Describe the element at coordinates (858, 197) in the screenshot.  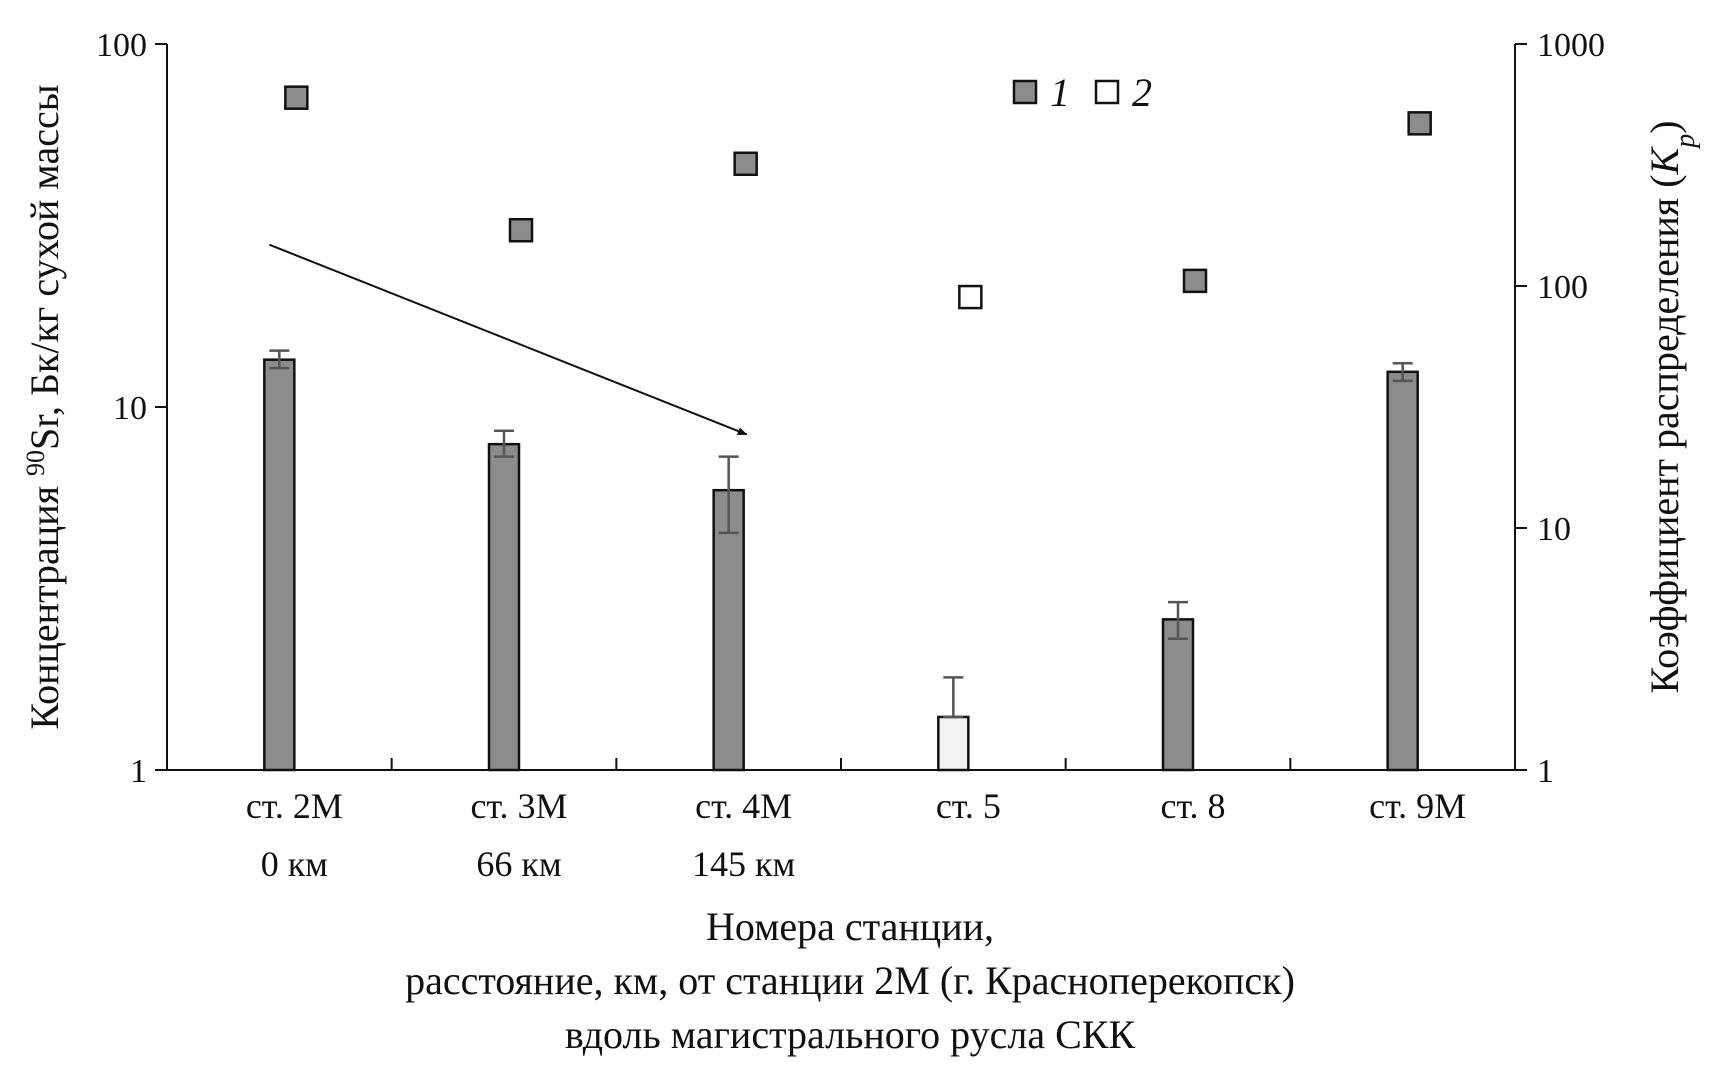
I see `kp-markers` at that location.